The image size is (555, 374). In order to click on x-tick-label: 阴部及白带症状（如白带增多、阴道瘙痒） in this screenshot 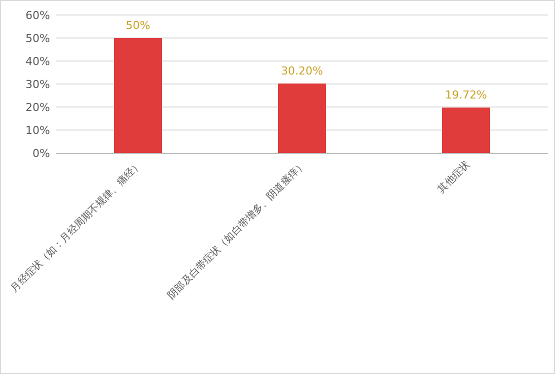, I will do `click(236, 230)`.